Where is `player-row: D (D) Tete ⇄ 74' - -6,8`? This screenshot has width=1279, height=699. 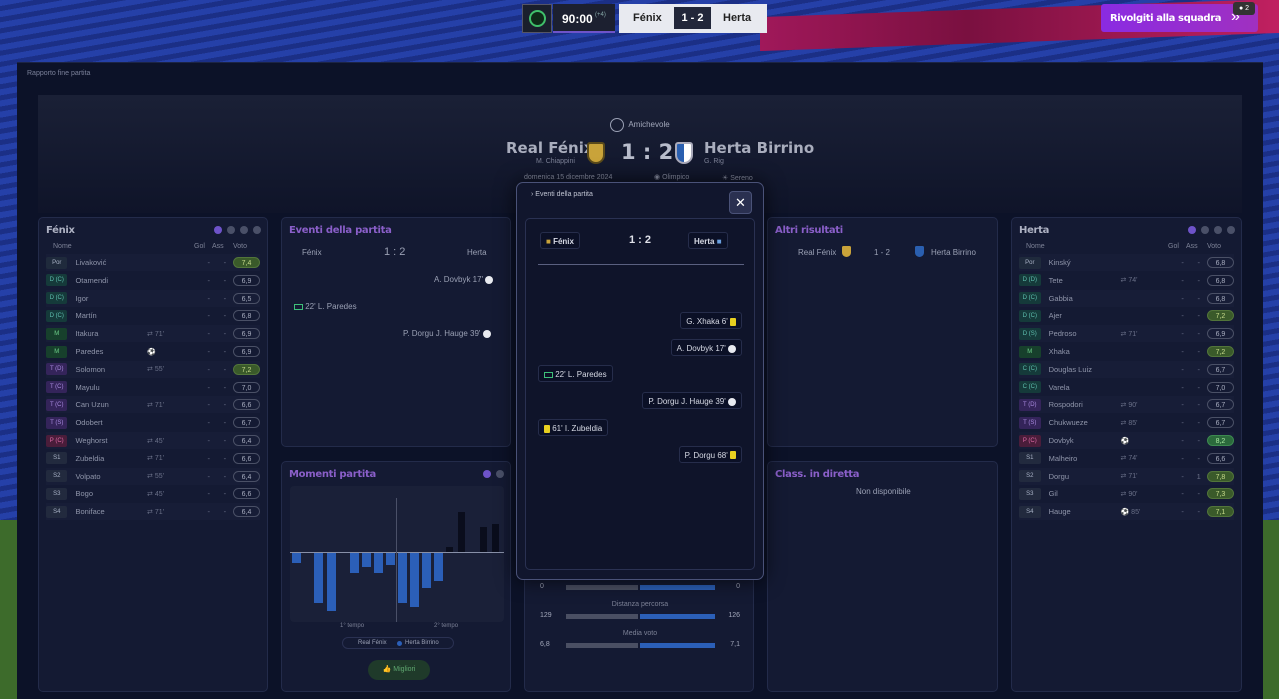 player-row: D (D) Tete ⇄ 74' - -6,8 is located at coordinates (1127, 280).